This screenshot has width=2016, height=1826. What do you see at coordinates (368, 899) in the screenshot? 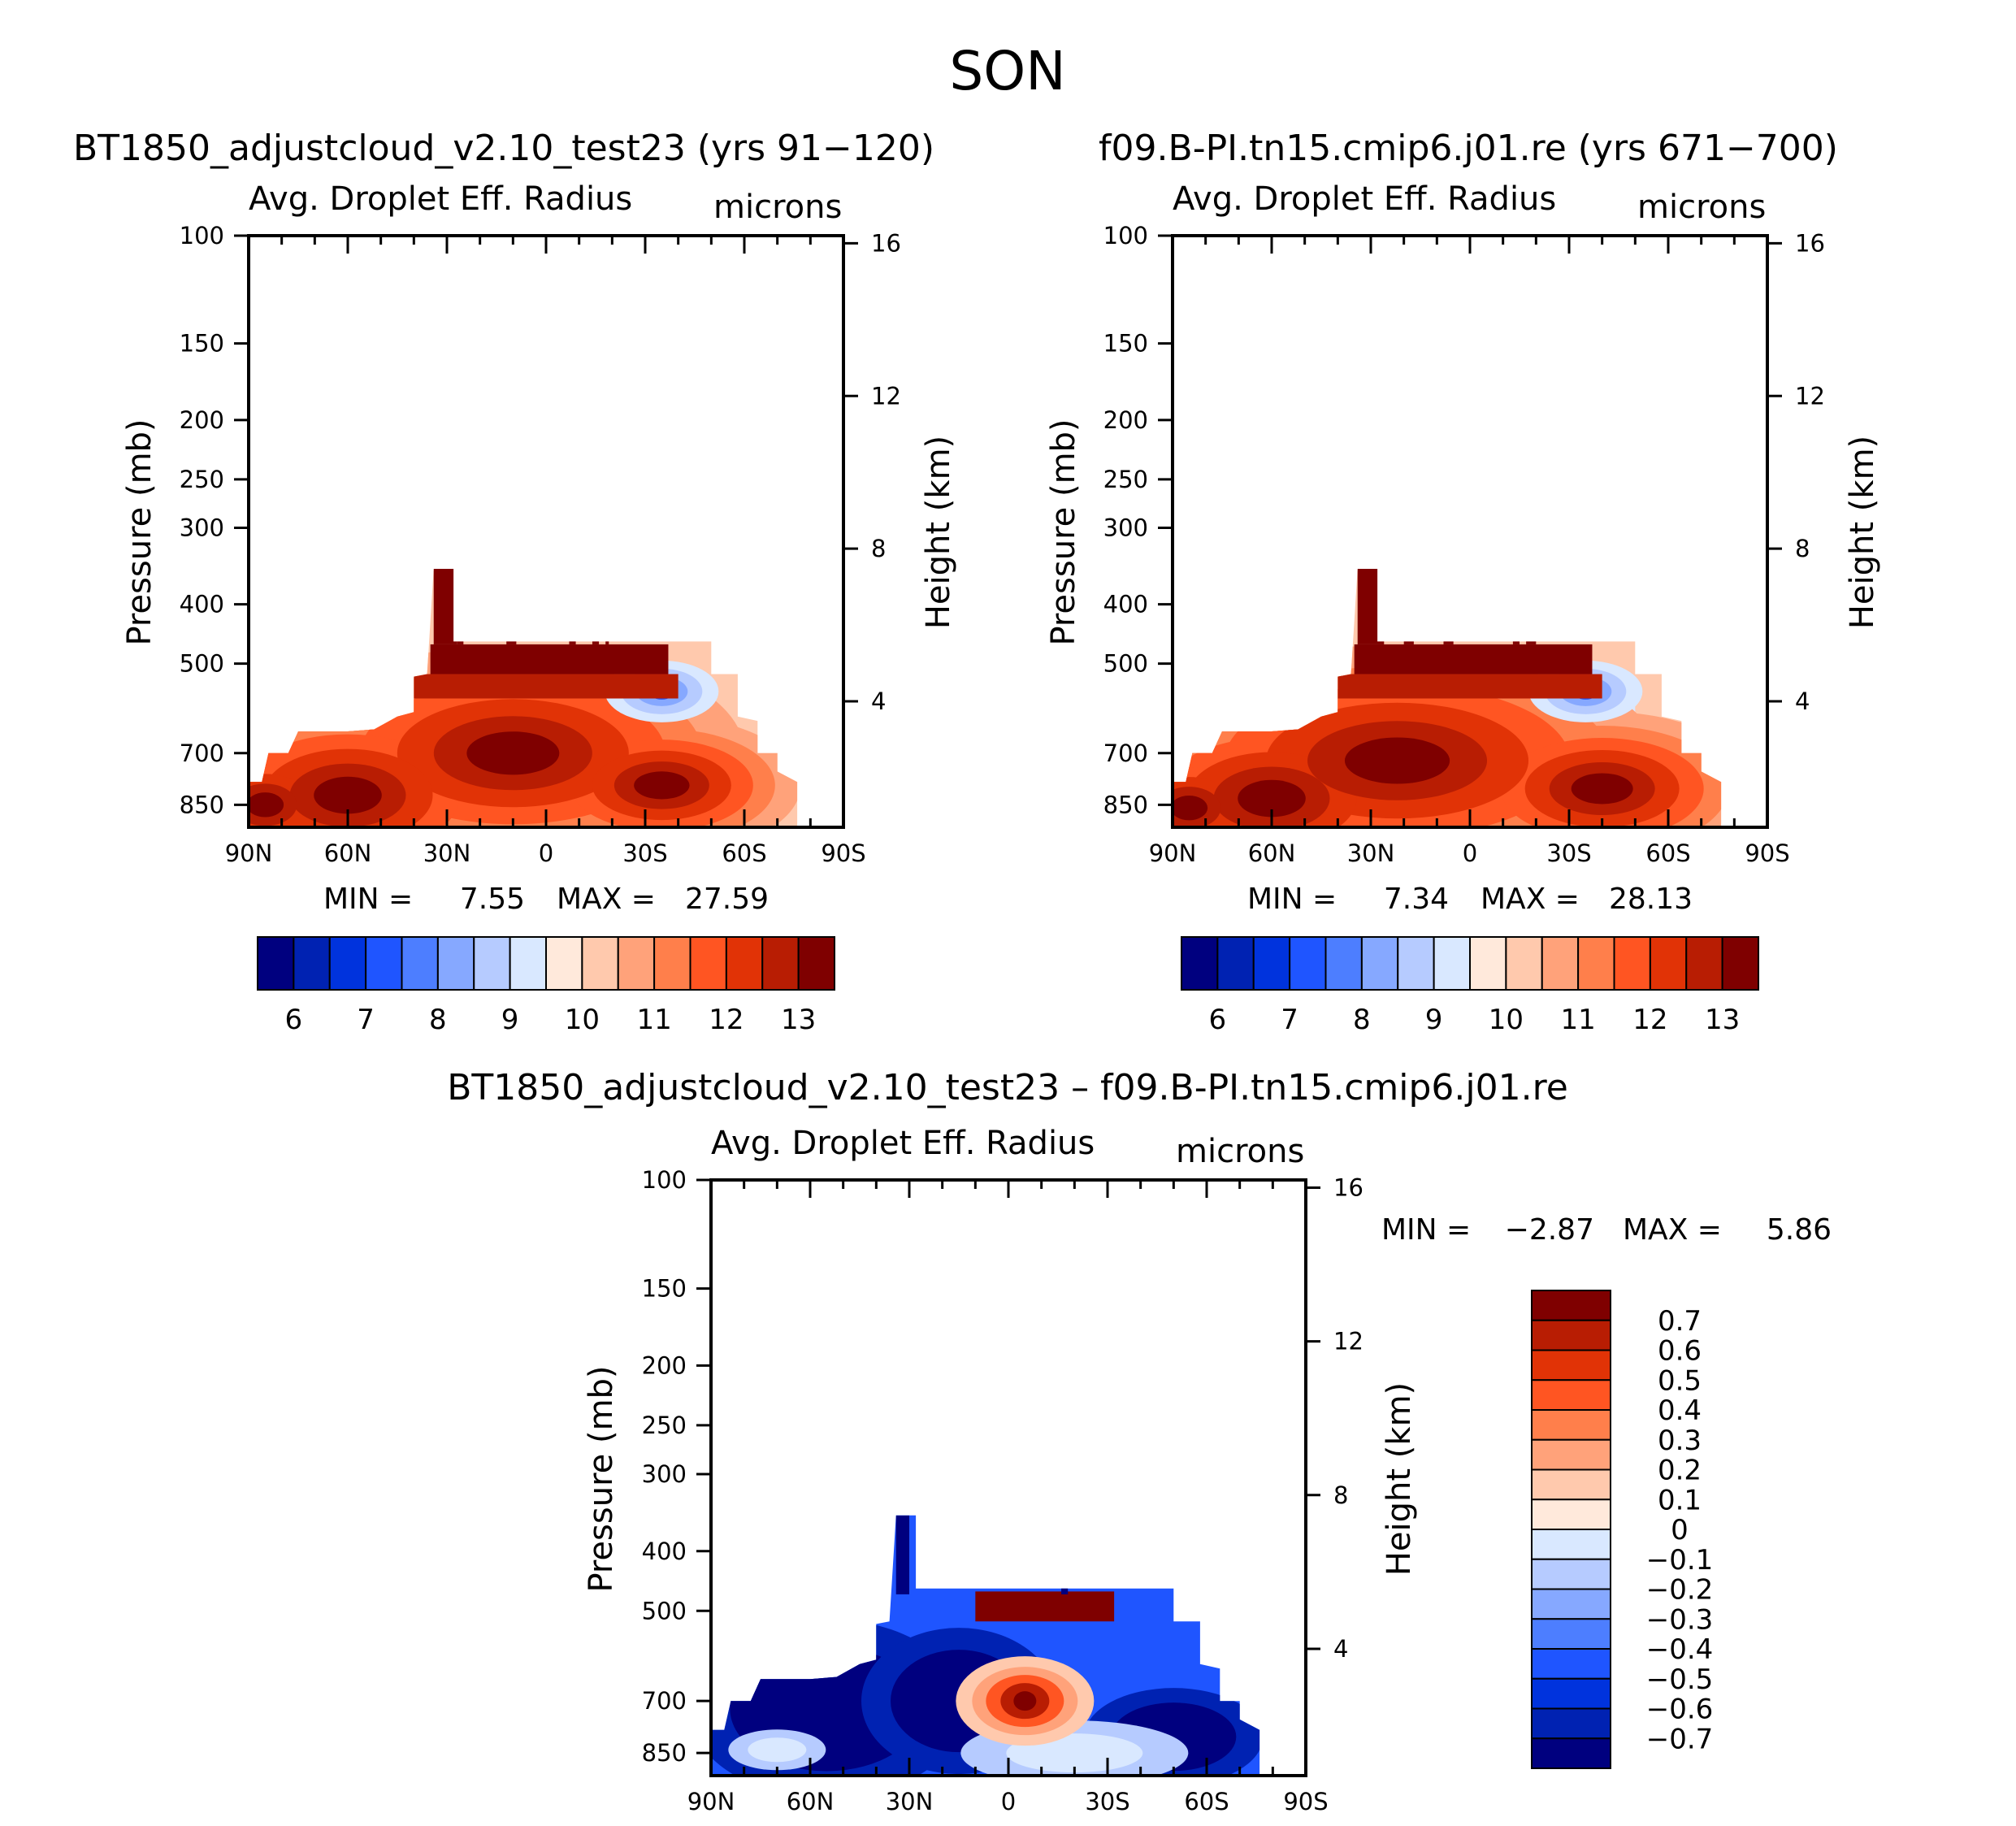
I see `panel-test-min-label: MIN =` at bounding box center [368, 899].